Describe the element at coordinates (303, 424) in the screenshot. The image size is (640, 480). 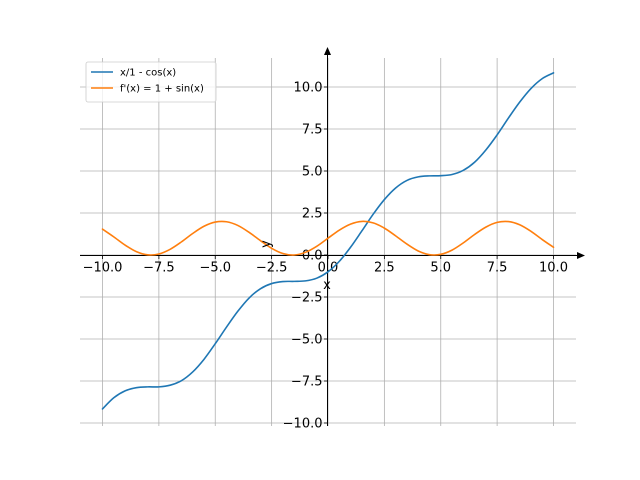
I see `y-tick-label: −10.0` at that location.